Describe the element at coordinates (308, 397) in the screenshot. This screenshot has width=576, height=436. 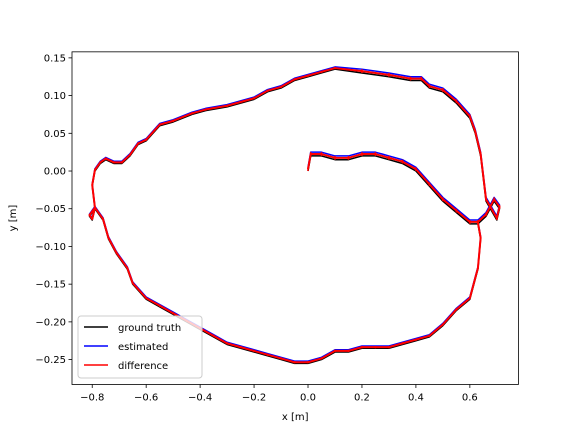
I see `x-tick-label: 0.0` at that location.